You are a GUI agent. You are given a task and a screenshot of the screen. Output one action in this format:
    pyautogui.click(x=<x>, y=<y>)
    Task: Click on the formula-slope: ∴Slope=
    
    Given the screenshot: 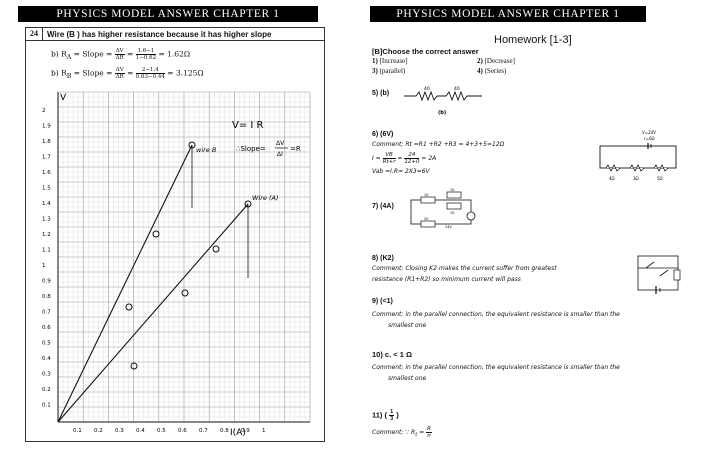 What is the action you would take?
    pyautogui.click(x=251, y=149)
    